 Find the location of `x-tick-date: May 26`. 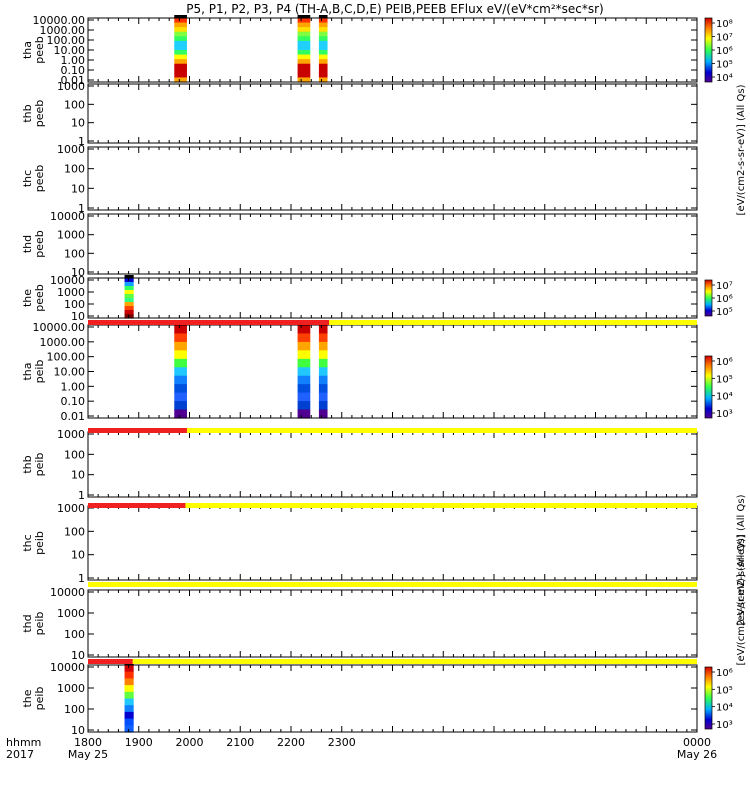

x-tick-date: May 26 is located at coordinates (697, 754).